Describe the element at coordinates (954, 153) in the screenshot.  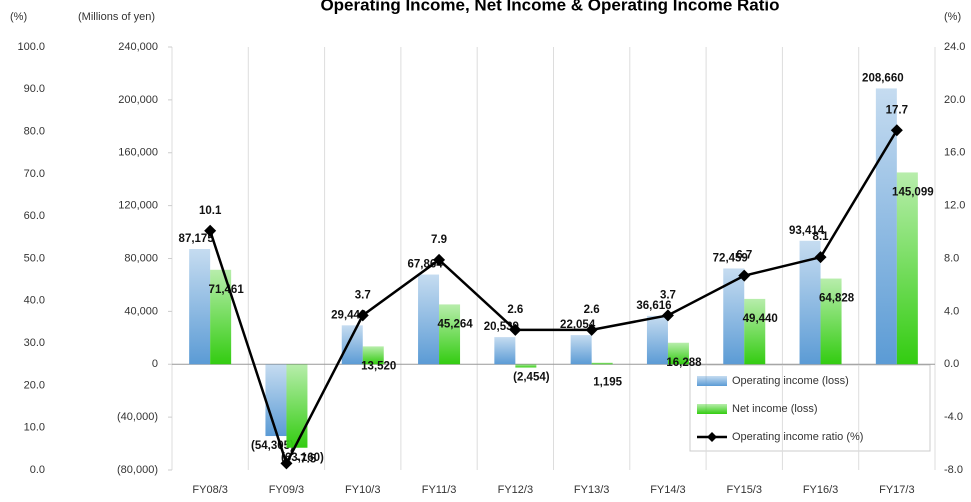
I see `y2-tick-label: 16.0` at that location.